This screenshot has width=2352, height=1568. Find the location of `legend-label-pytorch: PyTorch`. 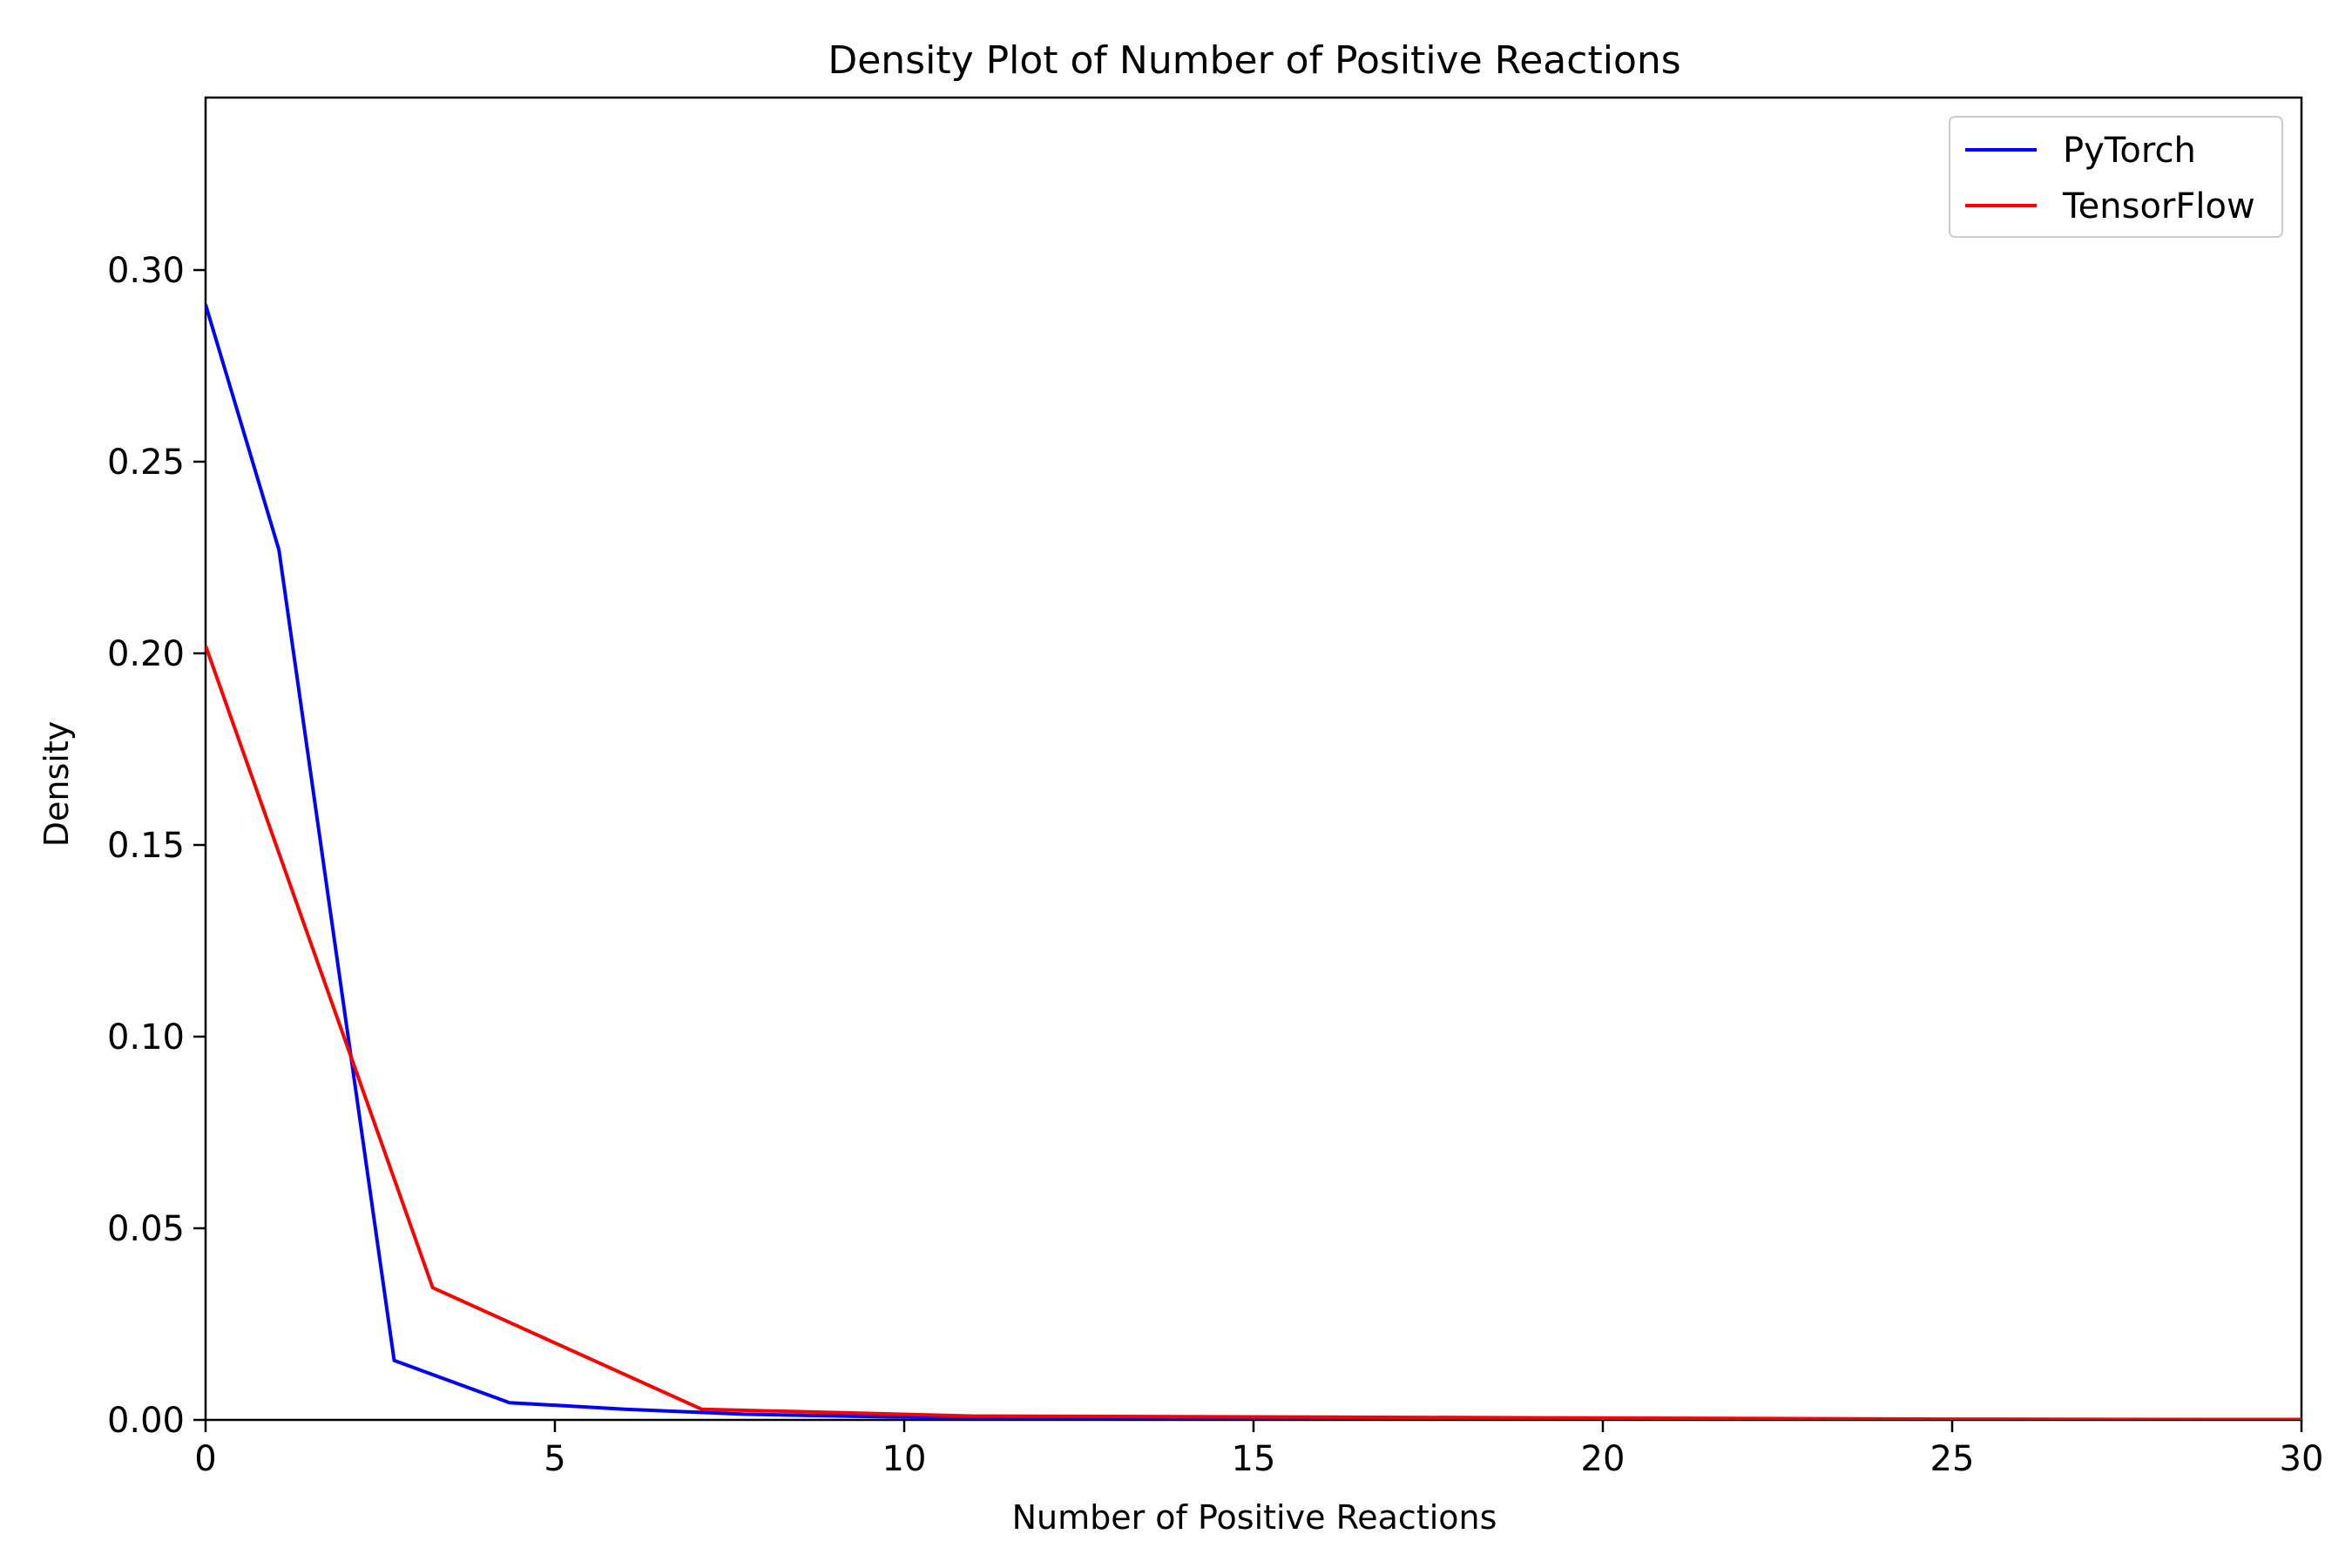

legend-label-pytorch: PyTorch is located at coordinates (2129, 151).